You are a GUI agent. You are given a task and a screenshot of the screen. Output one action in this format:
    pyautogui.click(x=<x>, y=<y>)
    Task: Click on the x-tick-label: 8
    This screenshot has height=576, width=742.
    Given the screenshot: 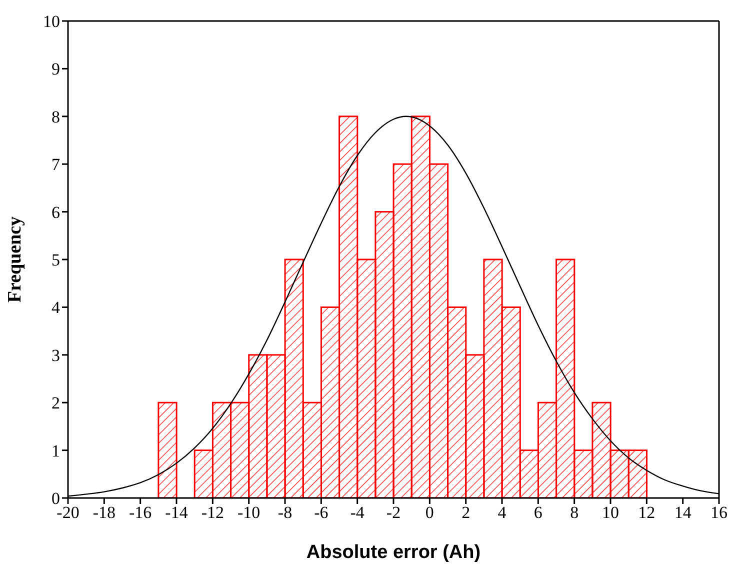 What is the action you would take?
    pyautogui.click(x=574, y=512)
    